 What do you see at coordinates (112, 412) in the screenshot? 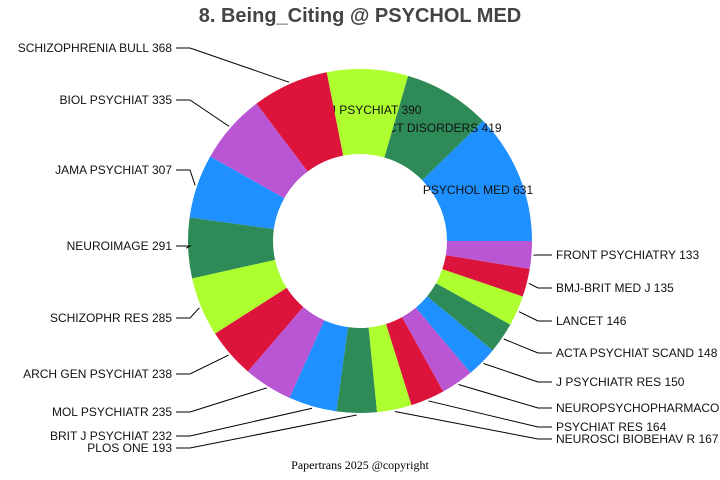
I see `slice-label: MOL PSYCHIATR 235` at bounding box center [112, 412].